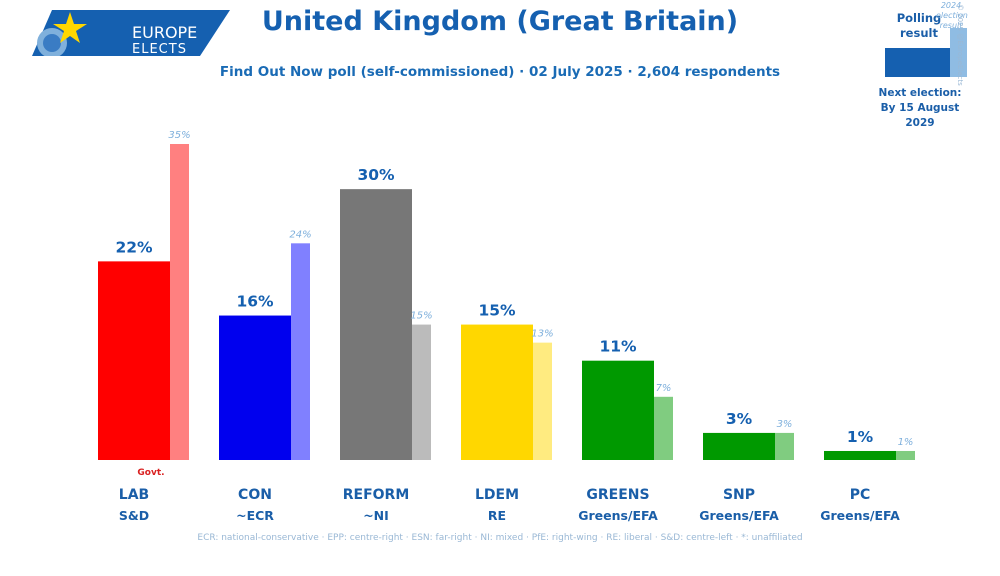  Describe the element at coordinates (376, 495) in the screenshot. I see `party-label-reform: REFORM` at that location.